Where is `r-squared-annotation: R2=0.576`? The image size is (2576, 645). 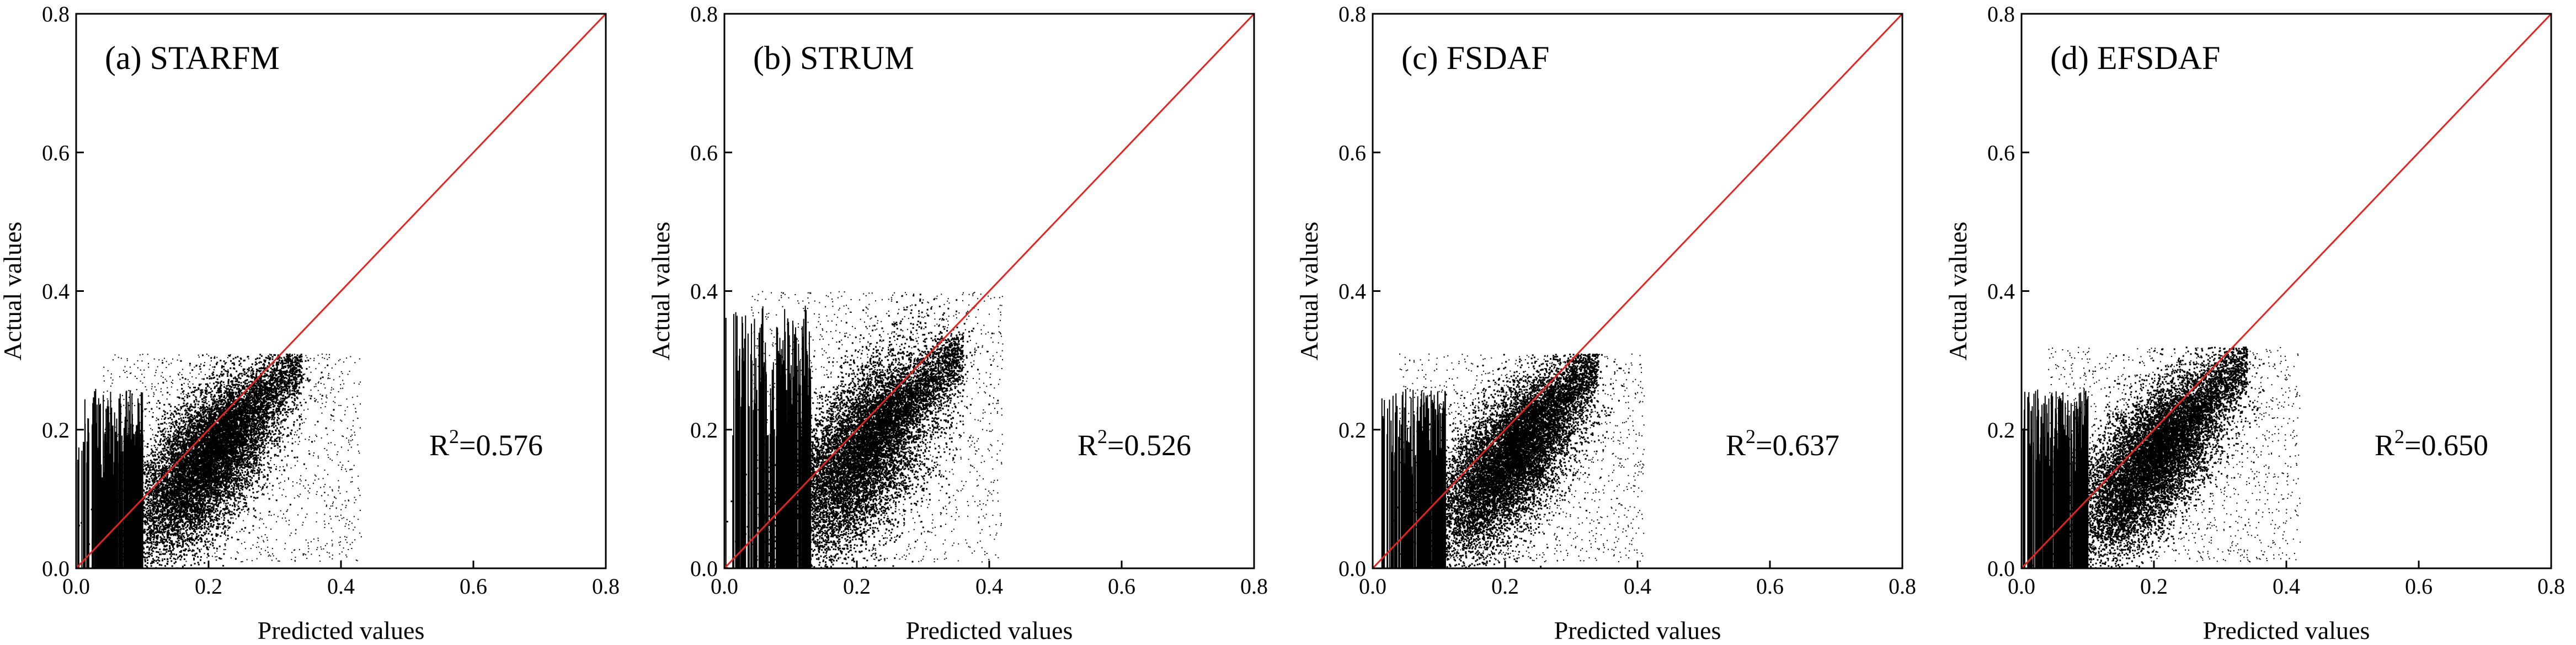 r-squared-annotation: R2=0.576 is located at coordinates (486, 443).